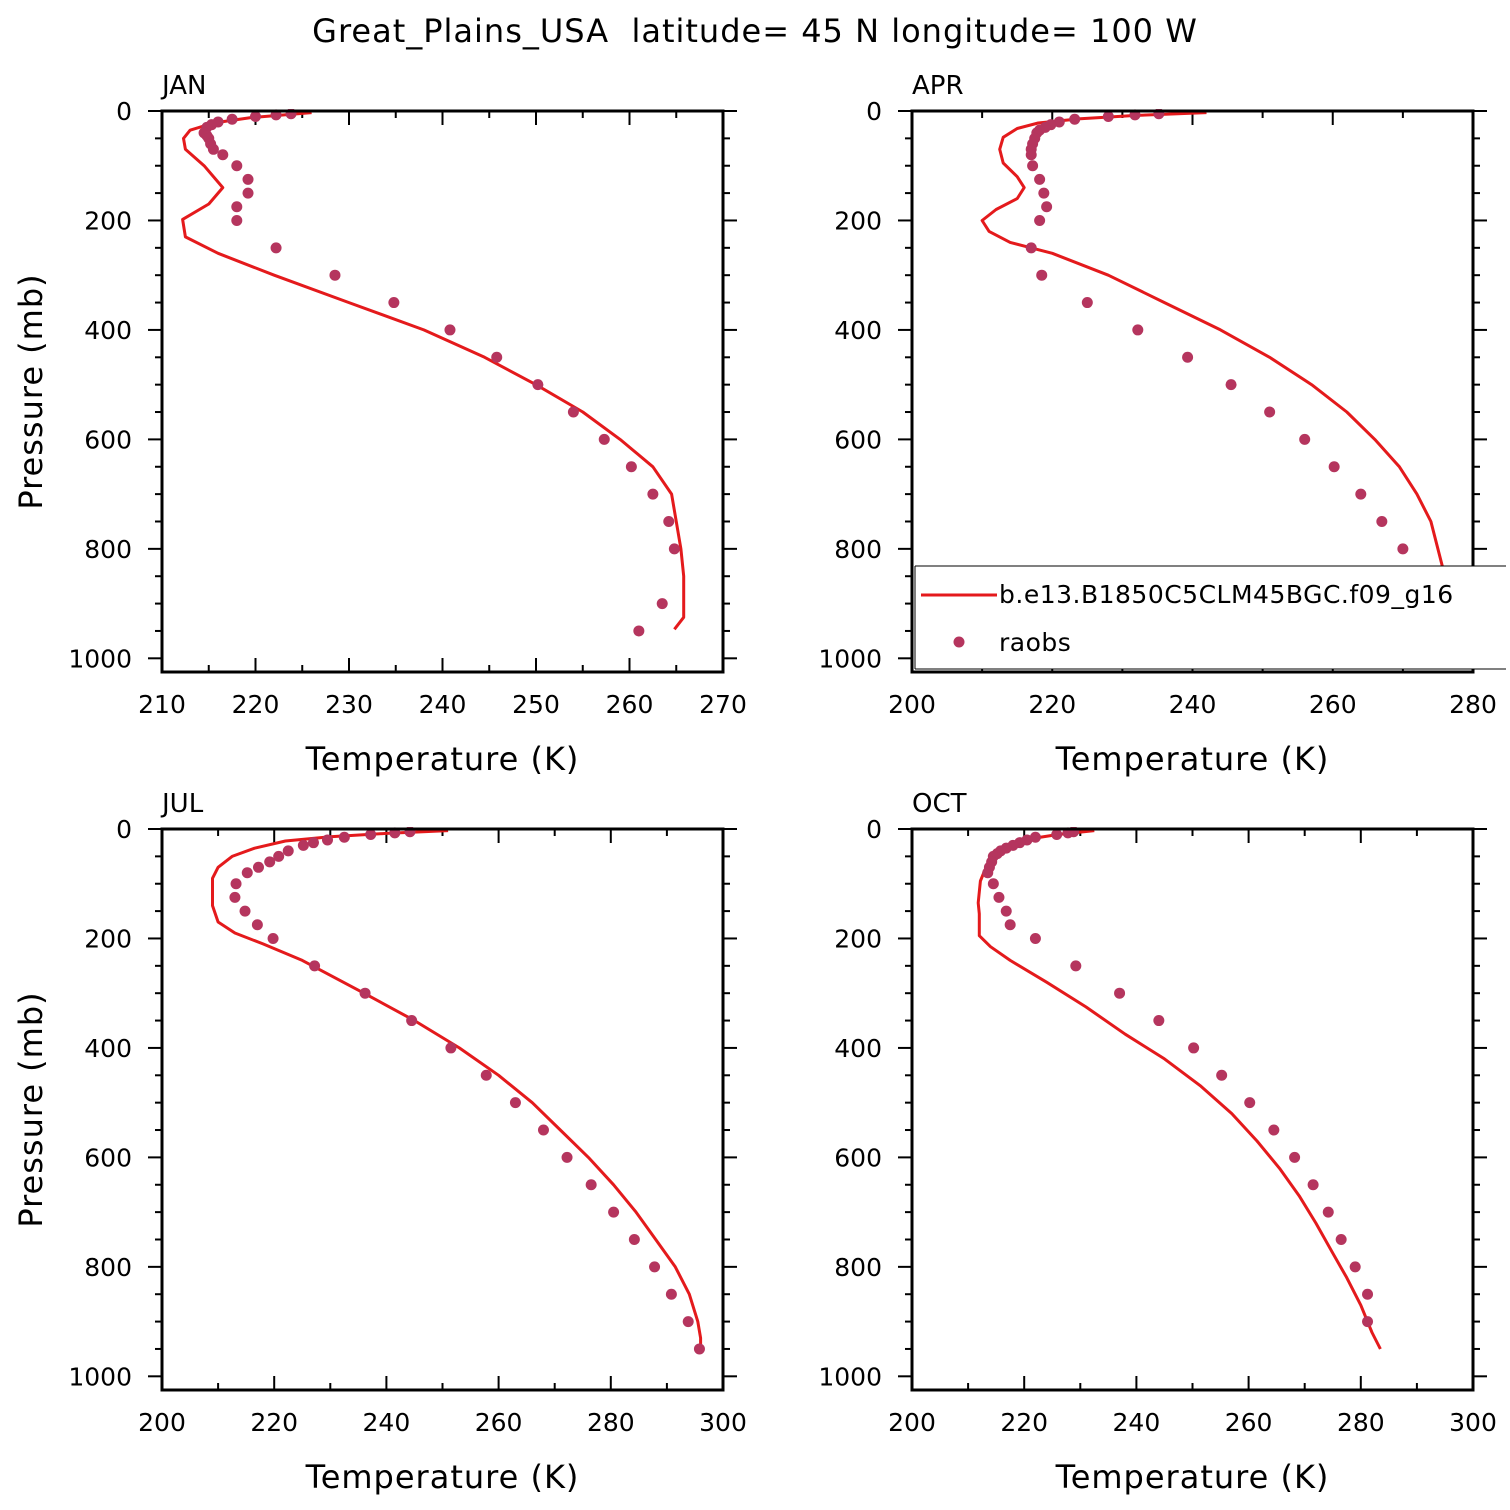 The height and width of the screenshot is (1510, 1510). Describe the element at coordinates (1035, 642) in the screenshot. I see `legend-label: raobs` at that location.